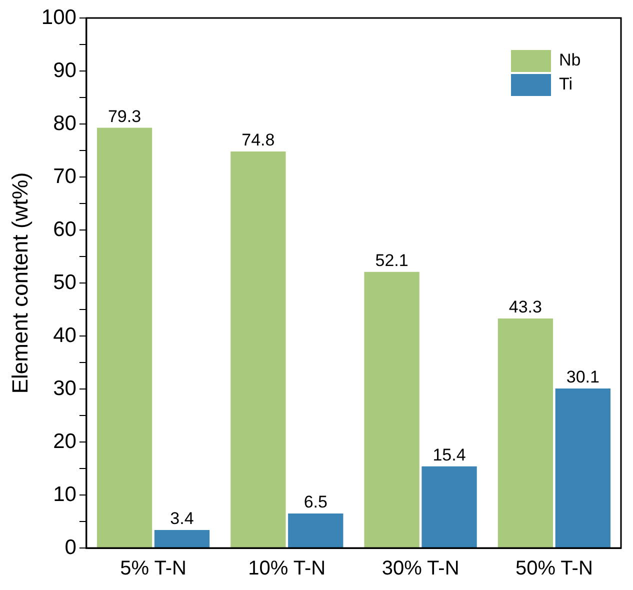  Describe the element at coordinates (449, 455) in the screenshot. I see `data-label: 15.4` at that location.